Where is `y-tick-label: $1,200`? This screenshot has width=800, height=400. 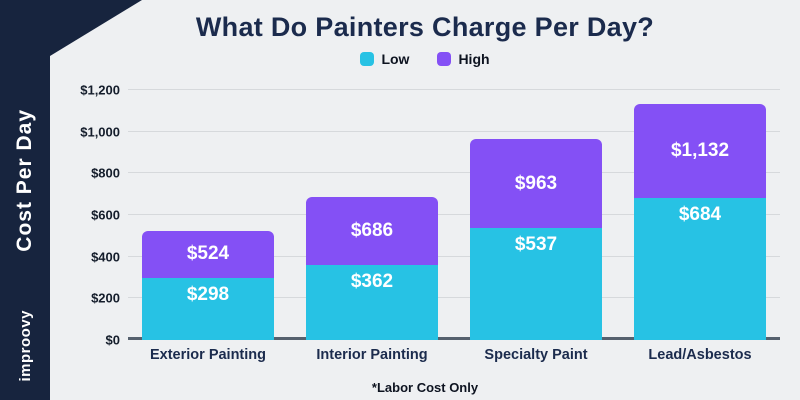
y-tick-label: $1,200 is located at coordinates (100, 90).